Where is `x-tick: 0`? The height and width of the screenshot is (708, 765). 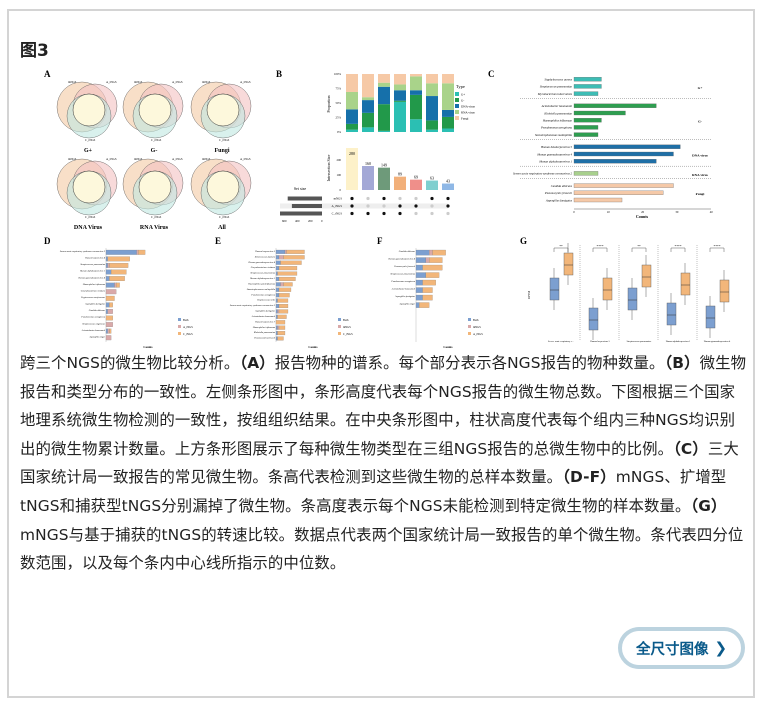 x-tick: 0 is located at coordinates (574, 212).